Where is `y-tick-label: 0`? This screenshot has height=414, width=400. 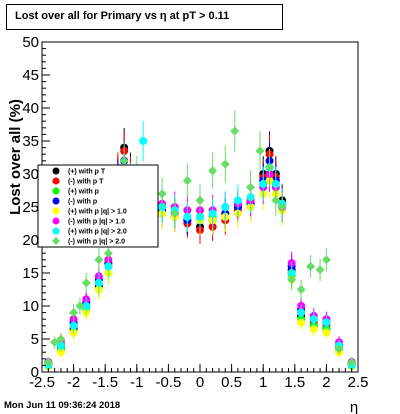 y-tick-label: 0 is located at coordinates (35, 372).